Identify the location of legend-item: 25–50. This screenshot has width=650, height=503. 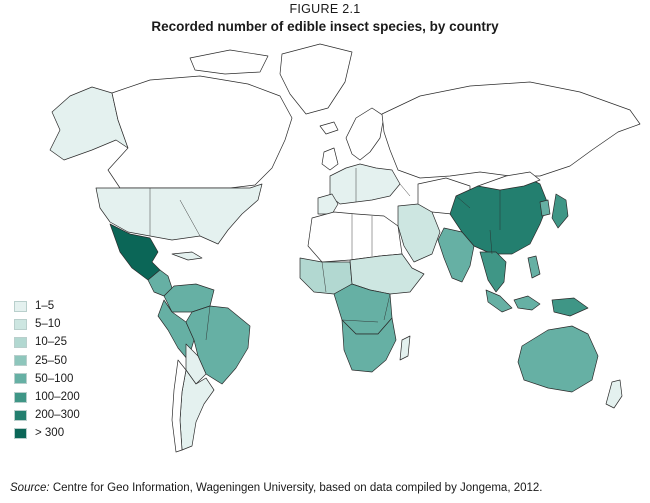
(47, 361).